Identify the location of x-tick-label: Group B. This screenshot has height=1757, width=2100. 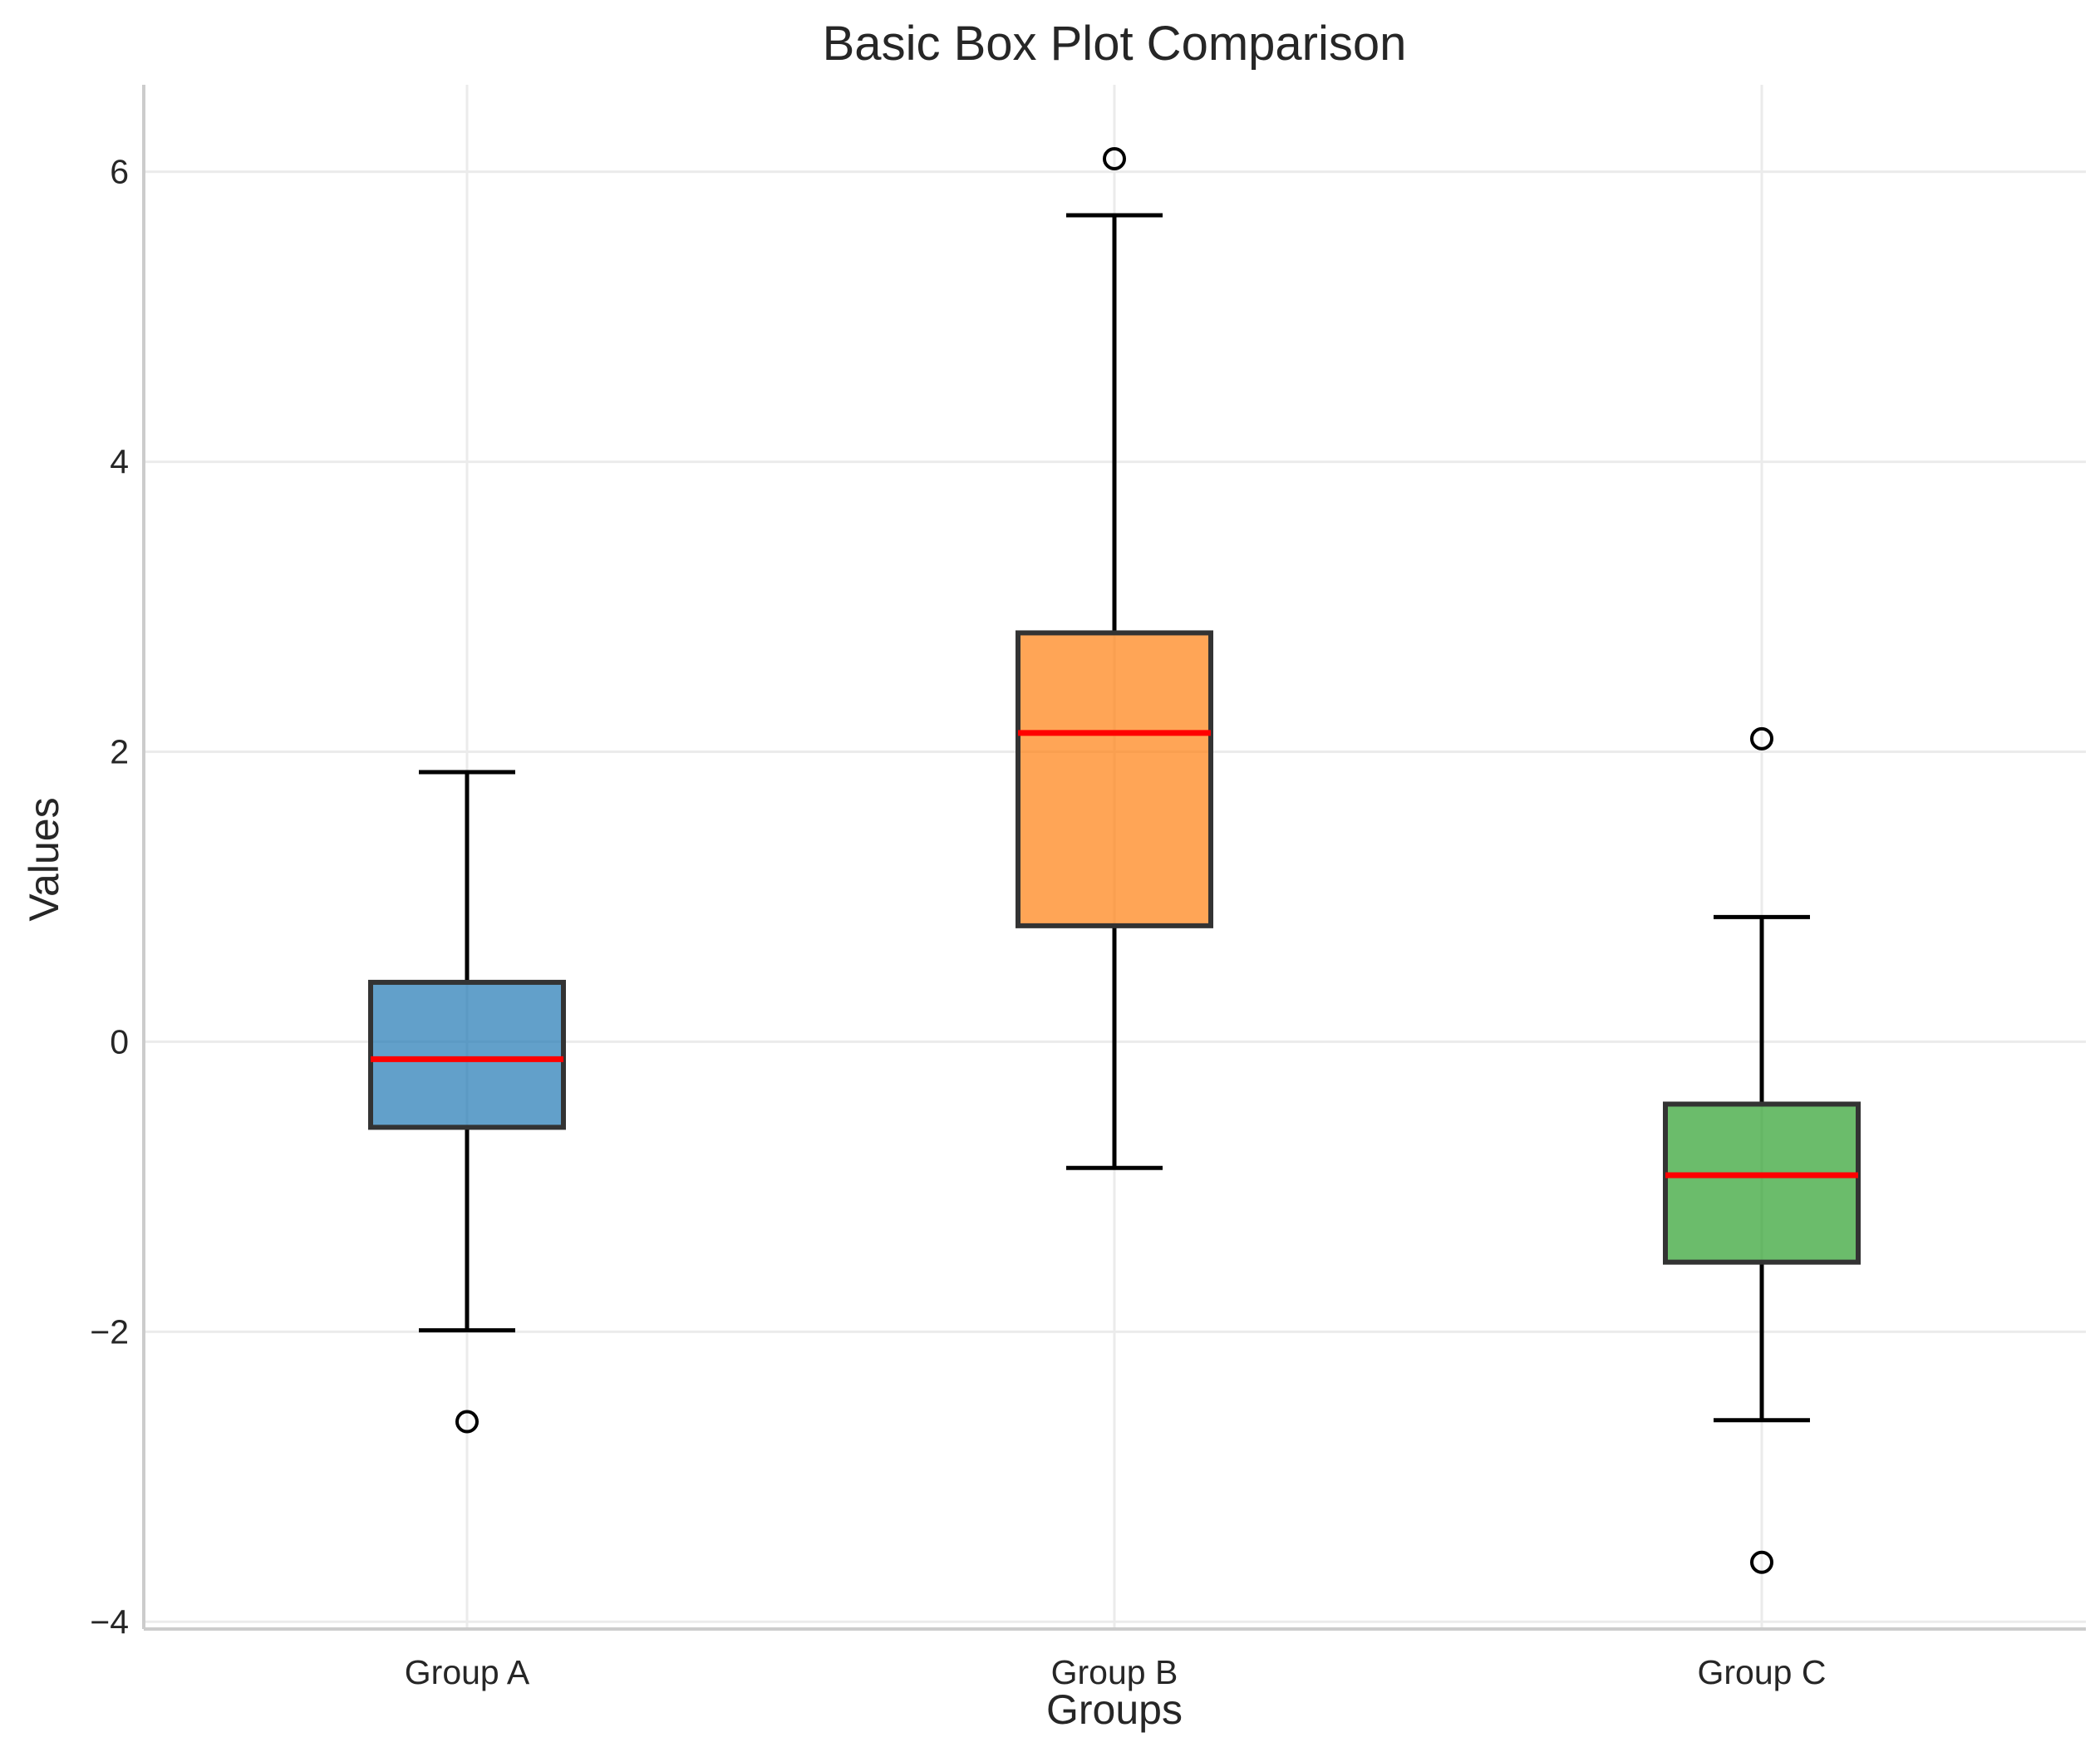
(1114, 1672).